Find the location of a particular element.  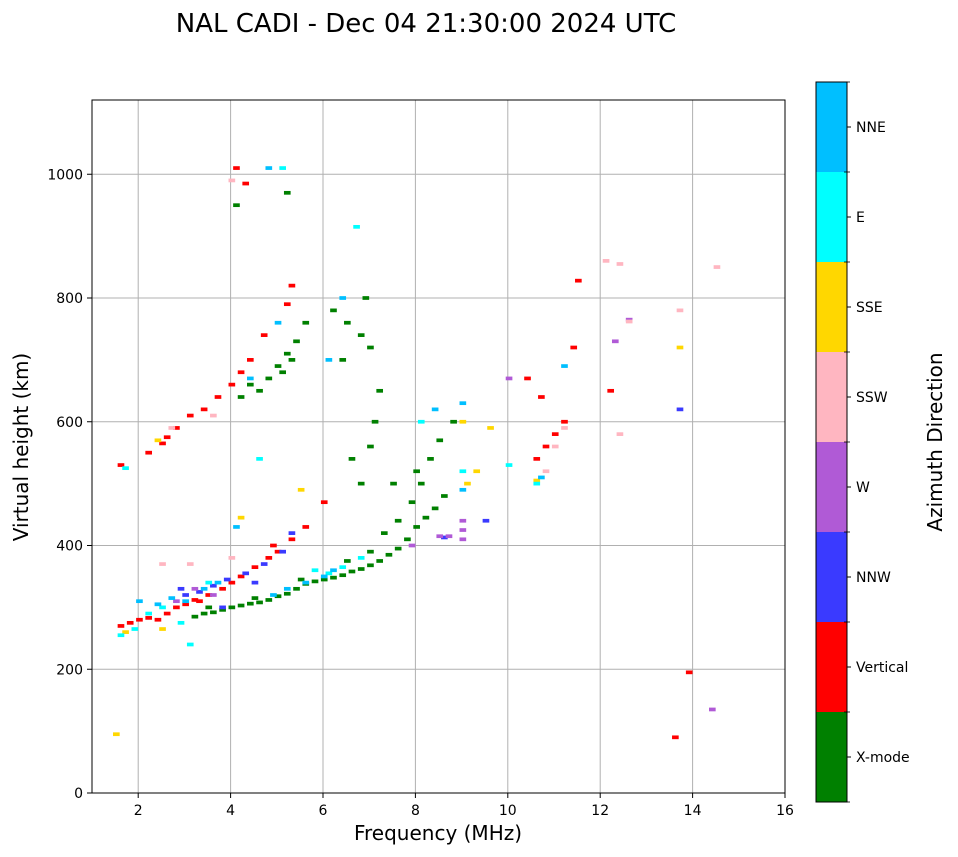

colorbar-tick-label: SSE is located at coordinates (869, 308).